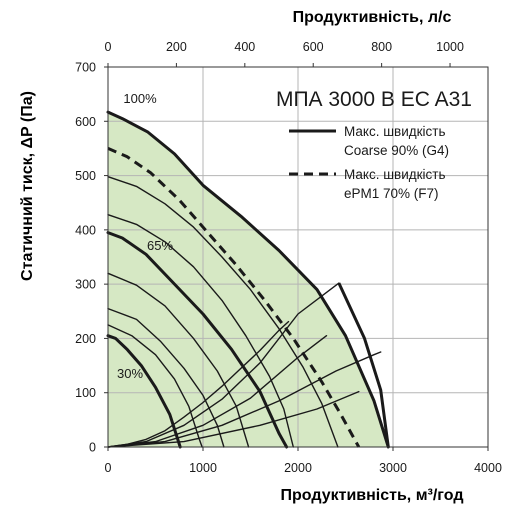  What do you see at coordinates (85, 339) in the screenshot?
I see `y-tick-label: 200` at bounding box center [85, 339].